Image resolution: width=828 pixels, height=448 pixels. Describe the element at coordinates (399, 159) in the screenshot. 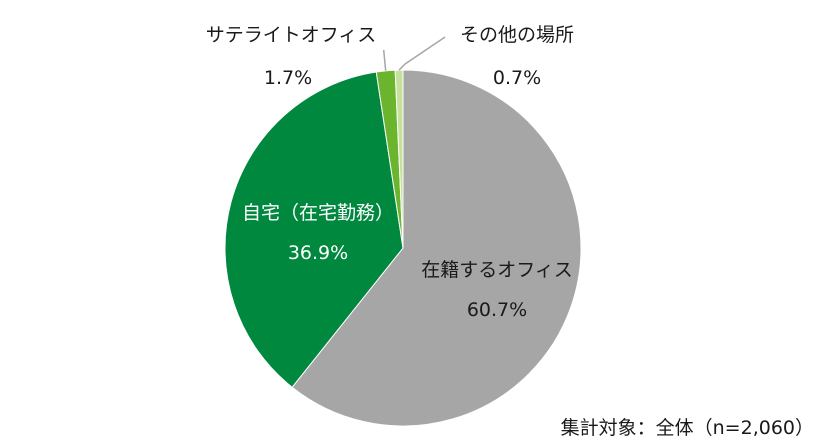

I see `slice-other` at that location.